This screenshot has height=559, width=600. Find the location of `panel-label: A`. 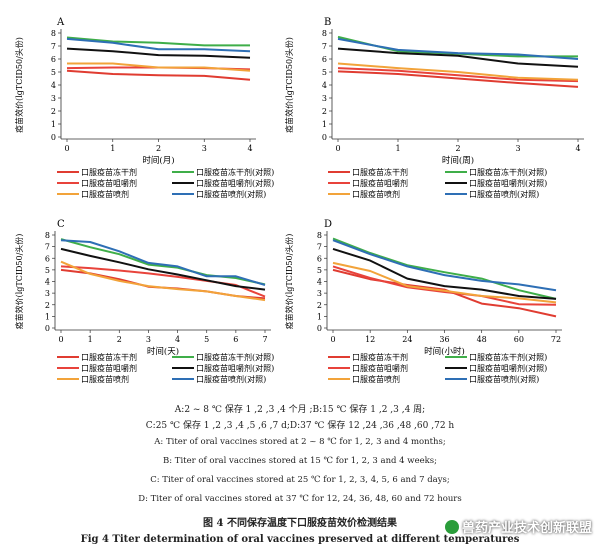

panel-label: A is located at coordinates (60, 22).